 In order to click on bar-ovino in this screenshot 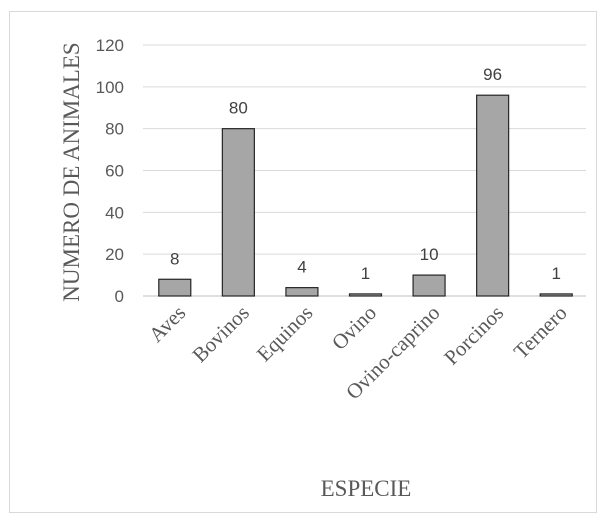, I will do `click(365, 295)`.